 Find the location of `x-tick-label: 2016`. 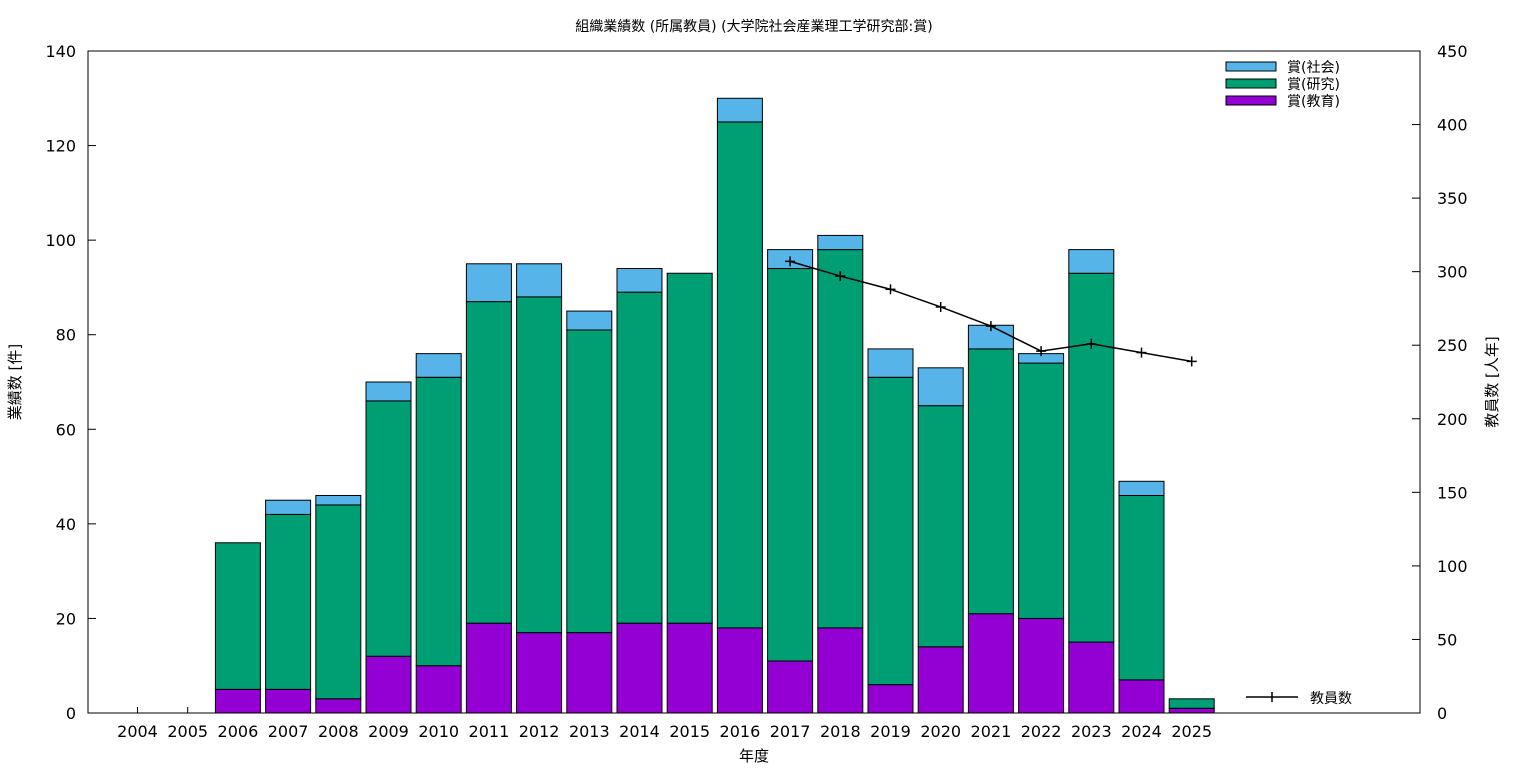

x-tick-label: 2016 is located at coordinates (740, 731).